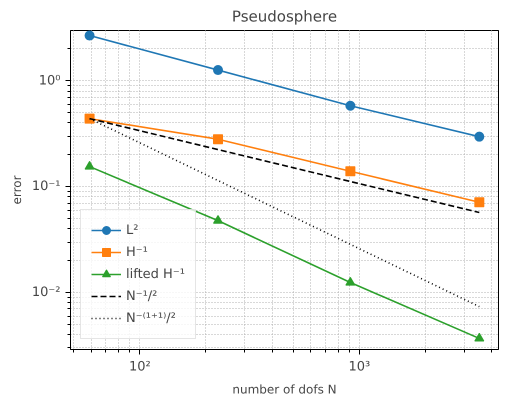 This screenshot has width=508, height=399. What do you see at coordinates (46, 186) in the screenshot?
I see `y-tick-label: 10⁻¹` at bounding box center [46, 186].